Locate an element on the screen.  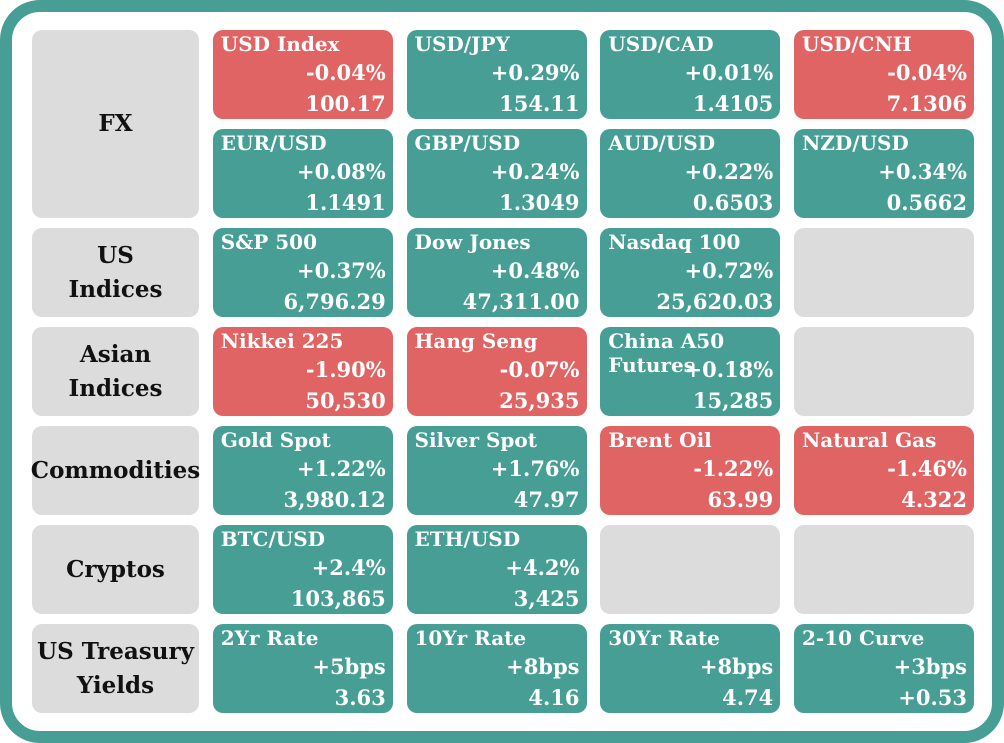
instrument-name: USD/CNH is located at coordinates (857, 44).